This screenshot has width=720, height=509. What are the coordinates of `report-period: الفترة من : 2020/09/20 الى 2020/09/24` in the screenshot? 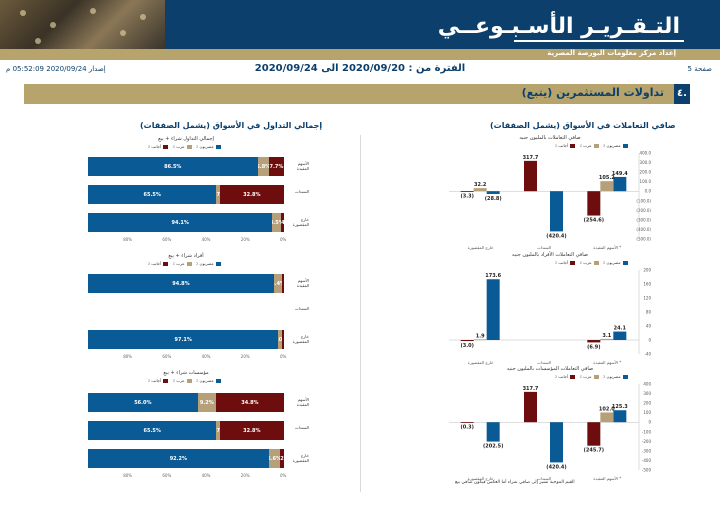 It's located at (360, 68).